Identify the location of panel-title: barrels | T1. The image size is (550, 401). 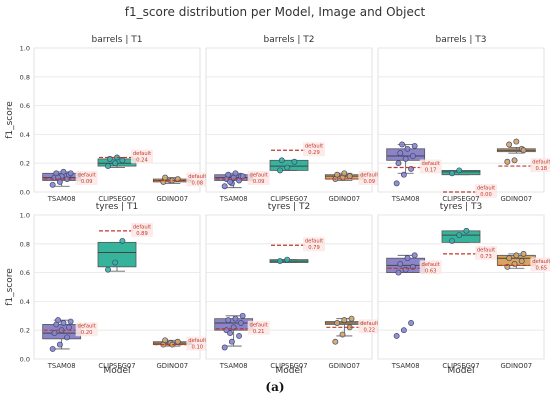
(117, 40).